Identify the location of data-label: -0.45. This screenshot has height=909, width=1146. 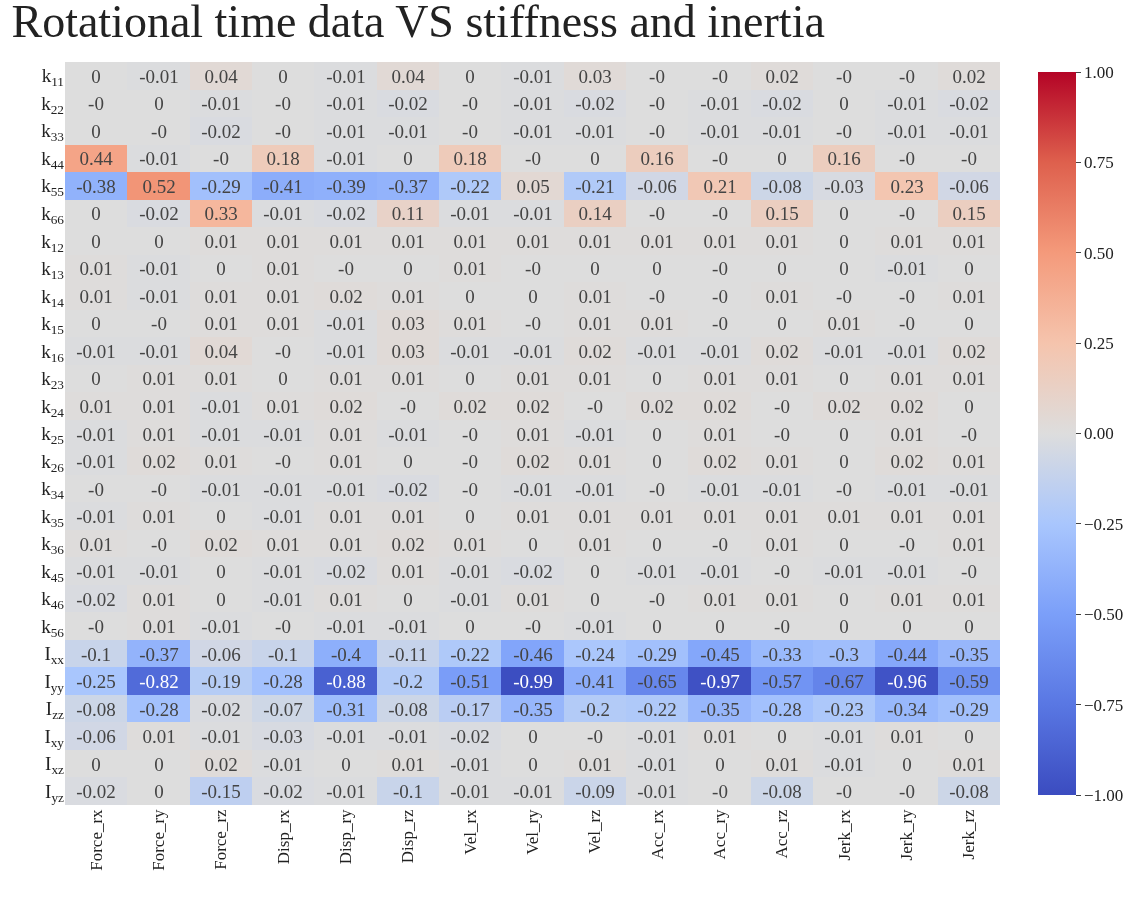
(720, 654).